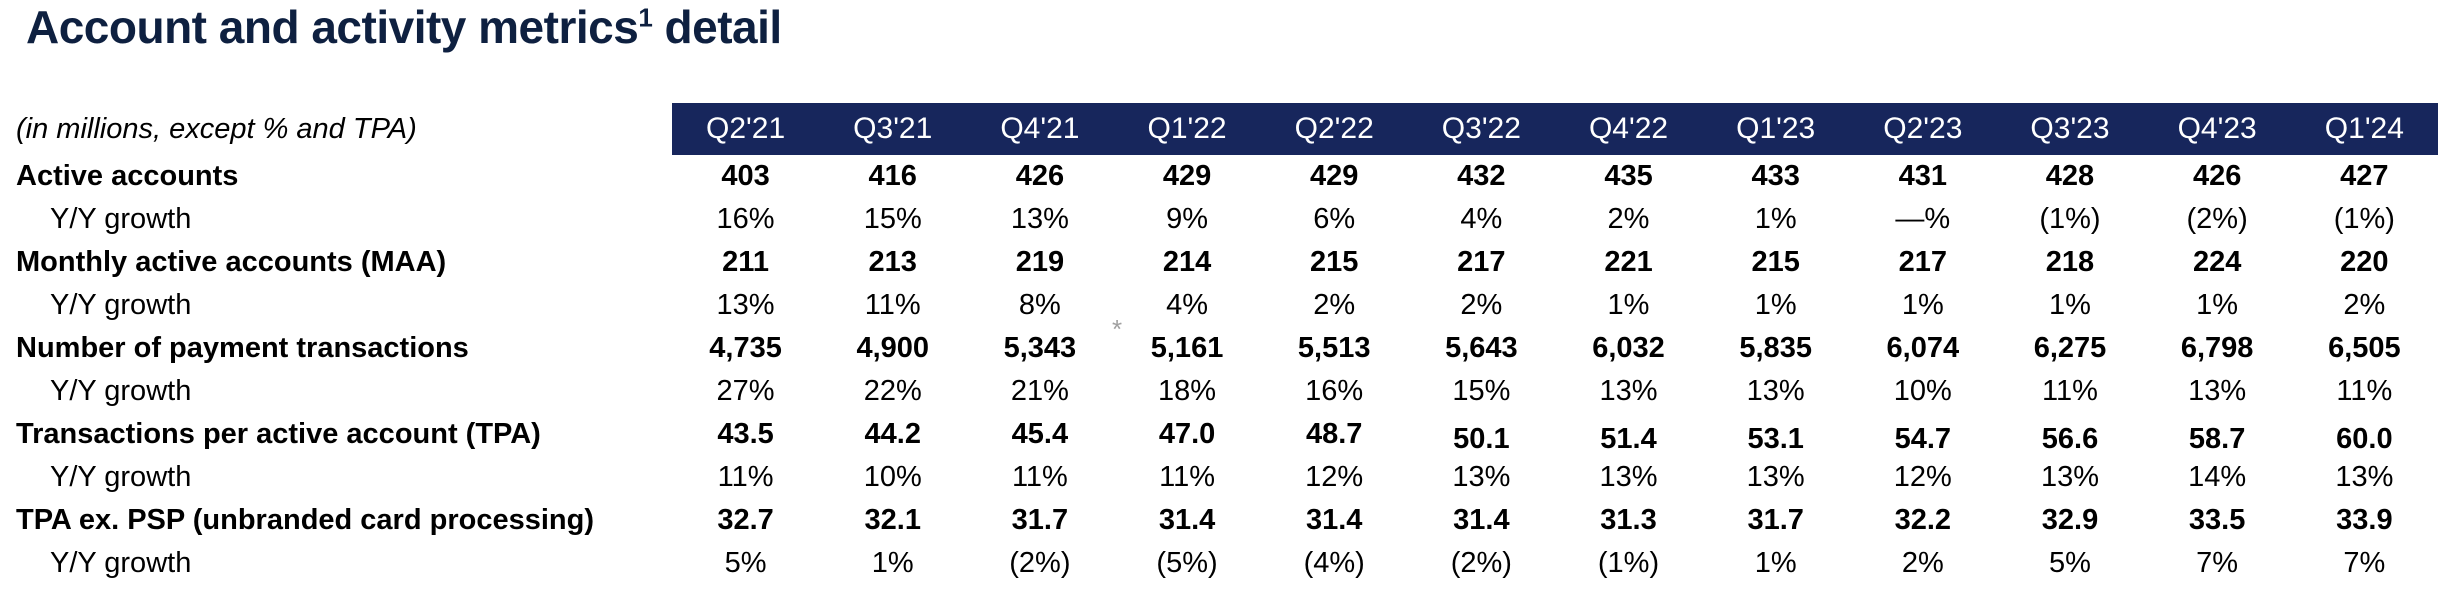 This screenshot has height=602, width=2460. What do you see at coordinates (1187, 129) in the screenshot?
I see `column-header: Q1'22` at bounding box center [1187, 129].